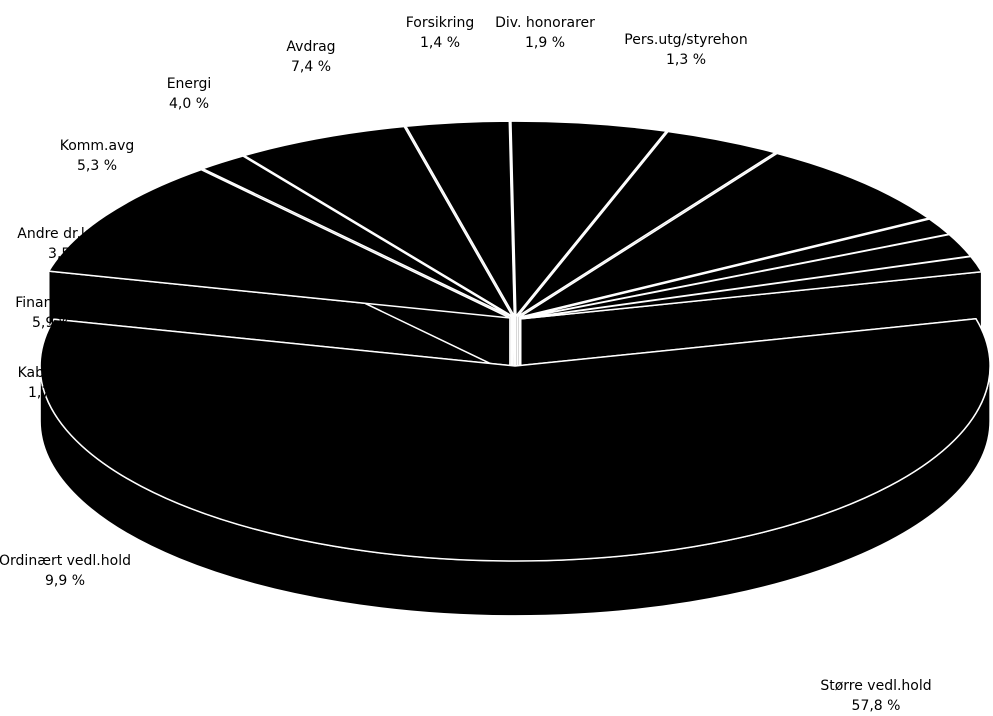 The width and height of the screenshot is (993, 716). I want to click on label-energi-value: 4,0 %, so click(189, 104).